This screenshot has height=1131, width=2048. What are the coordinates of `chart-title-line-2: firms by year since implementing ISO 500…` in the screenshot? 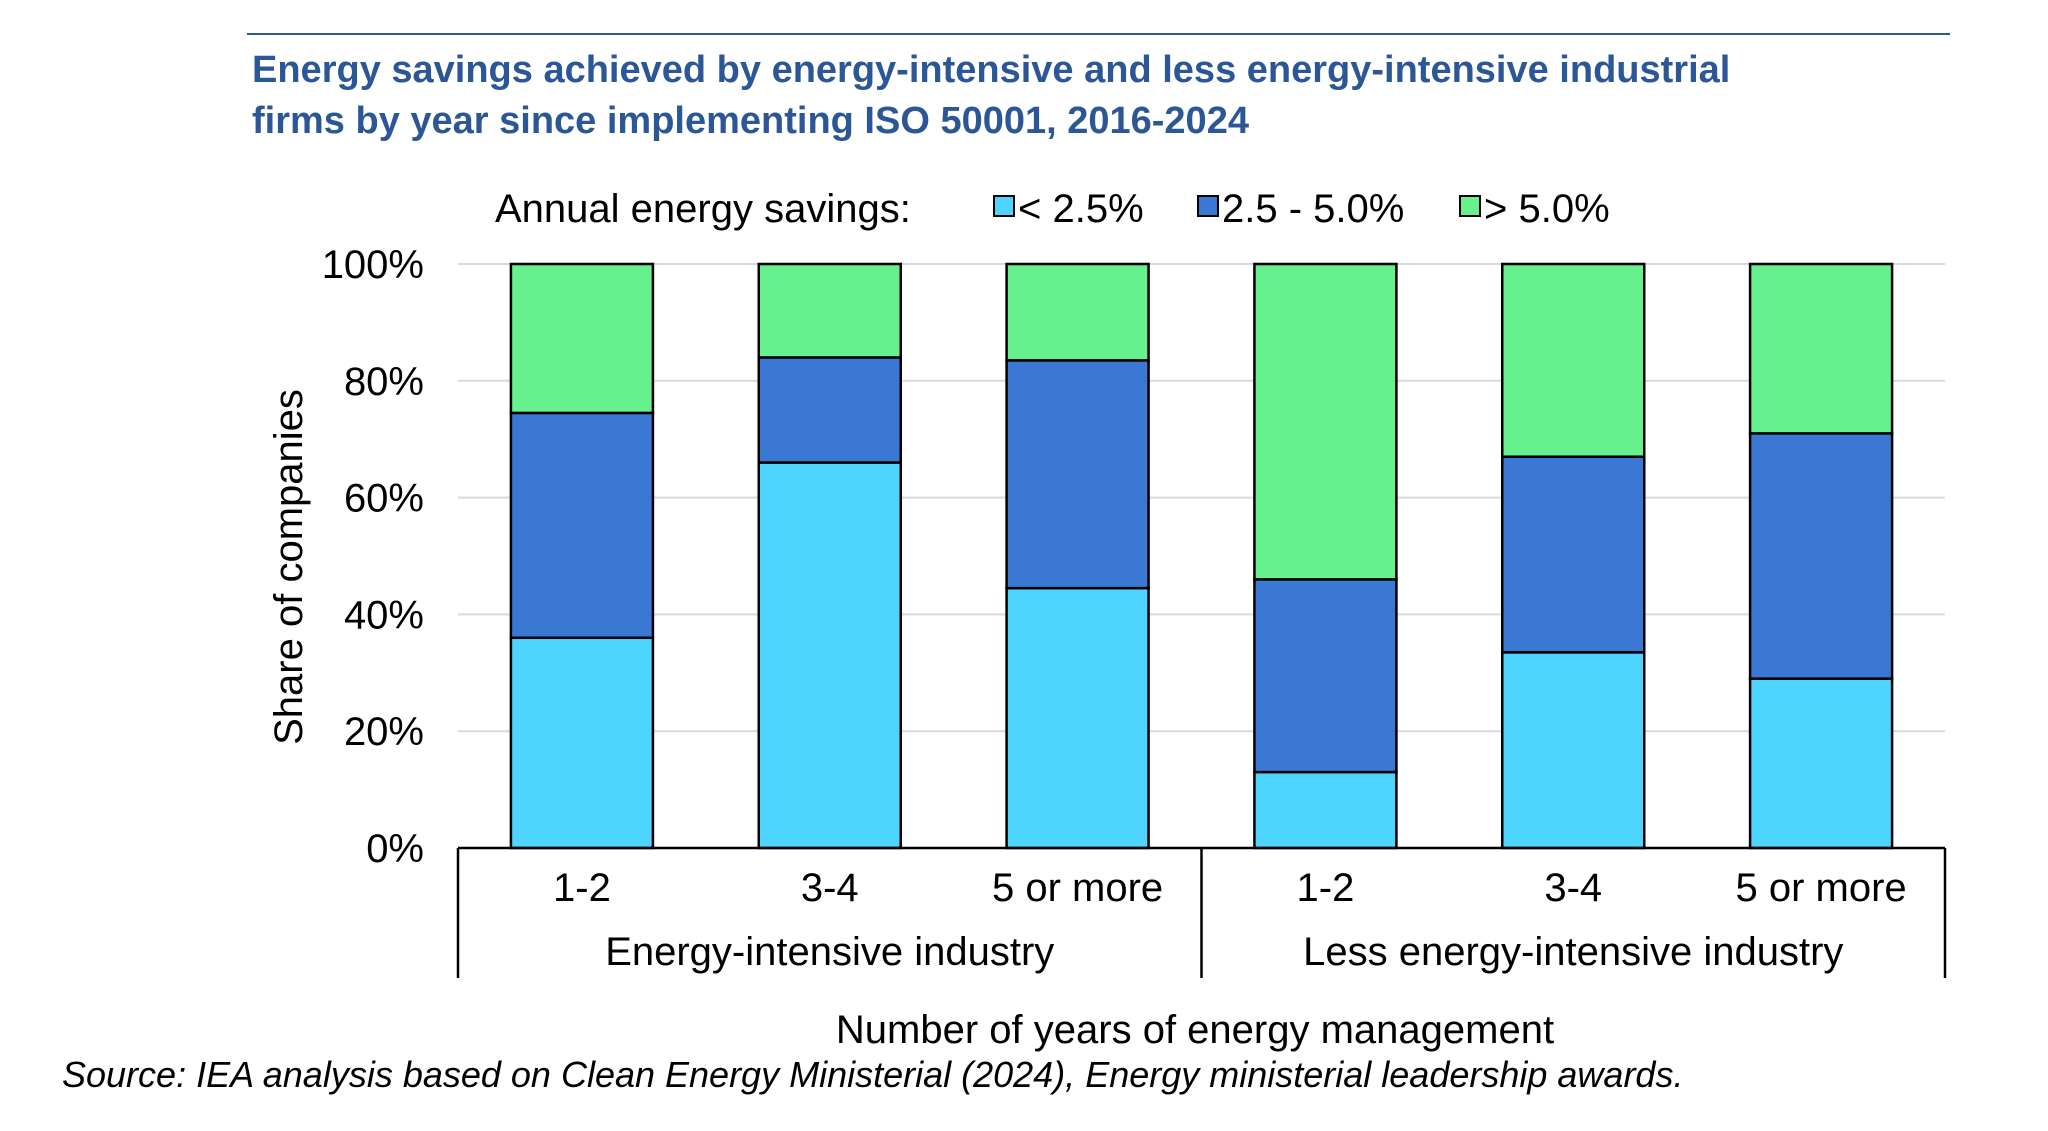 It's located at (750, 121).